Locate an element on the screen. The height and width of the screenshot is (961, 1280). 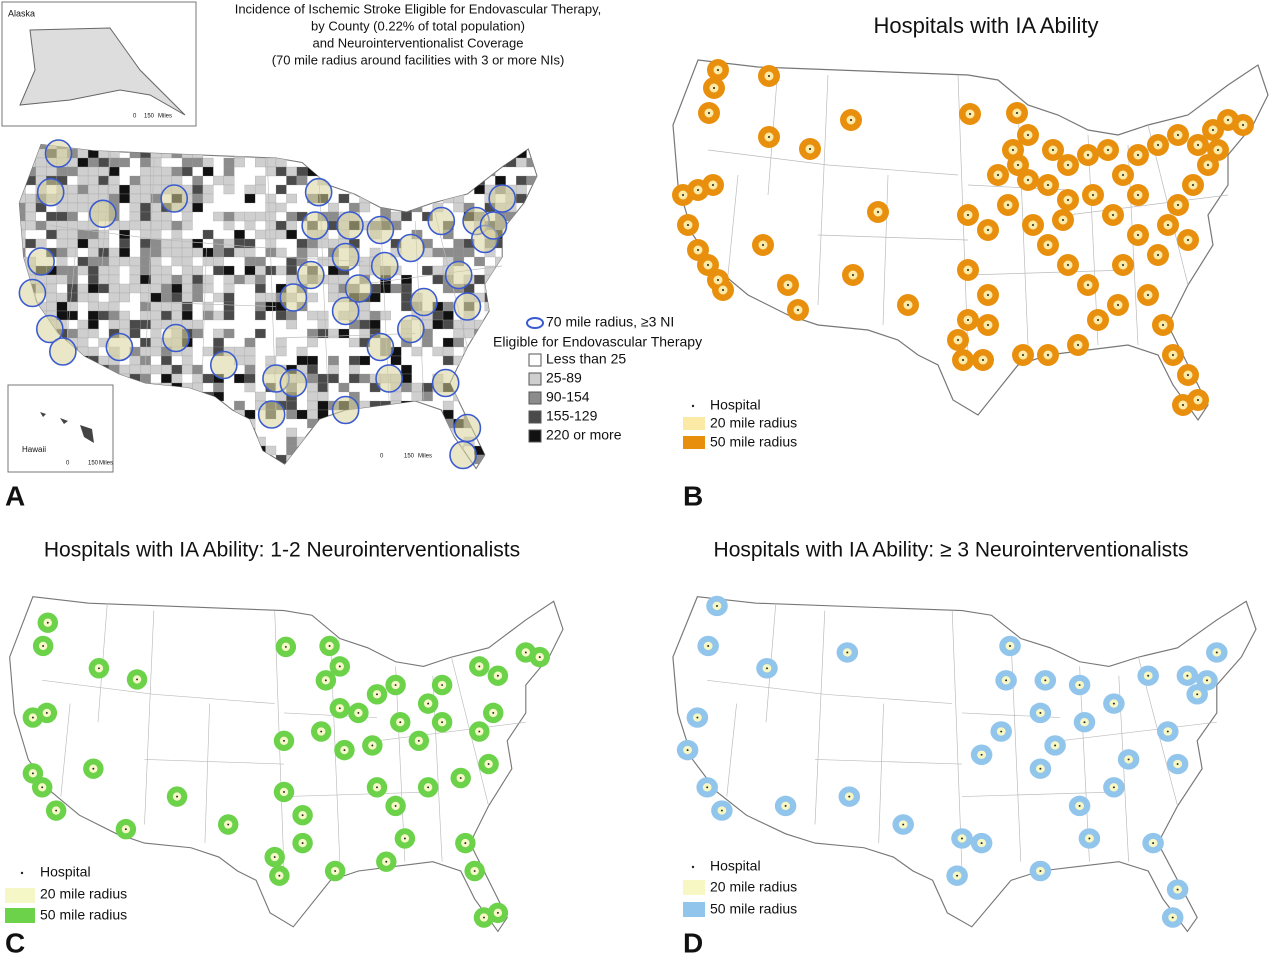
legend-swatch is located at coordinates (535, 436).